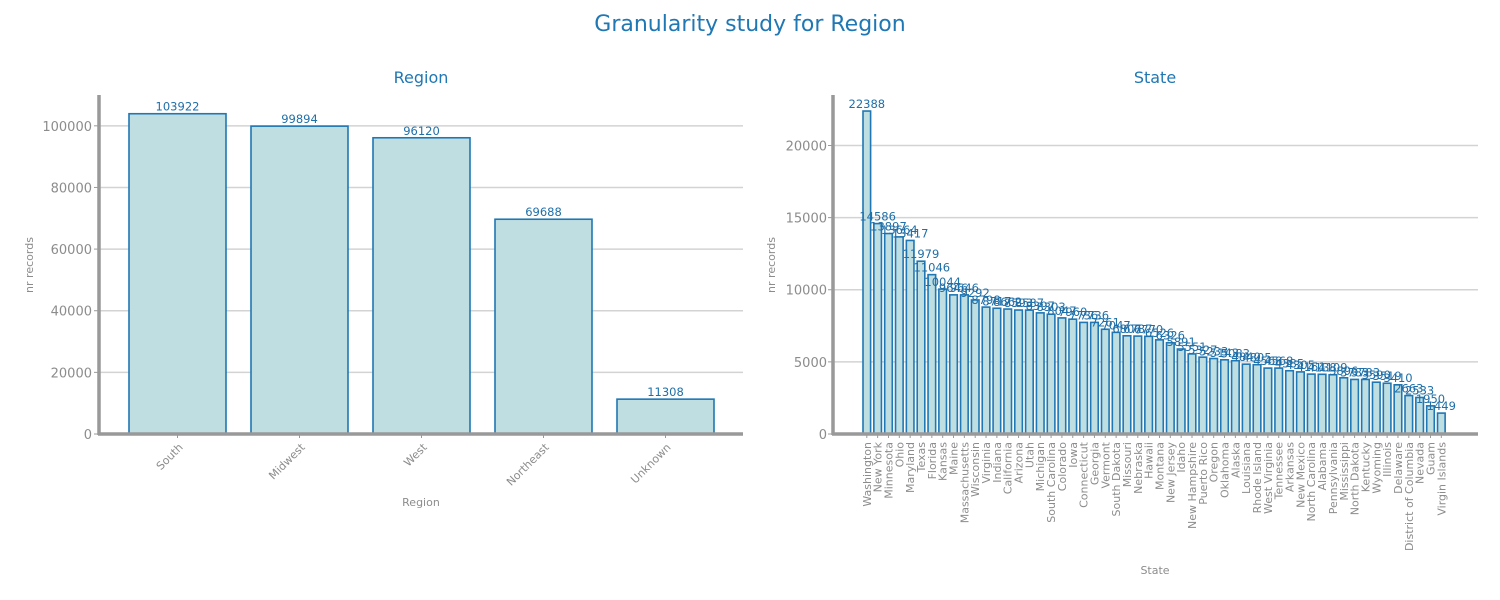 The image size is (1500, 600). I want to click on state-data-label-georgia: 7736, so click(1094, 315).